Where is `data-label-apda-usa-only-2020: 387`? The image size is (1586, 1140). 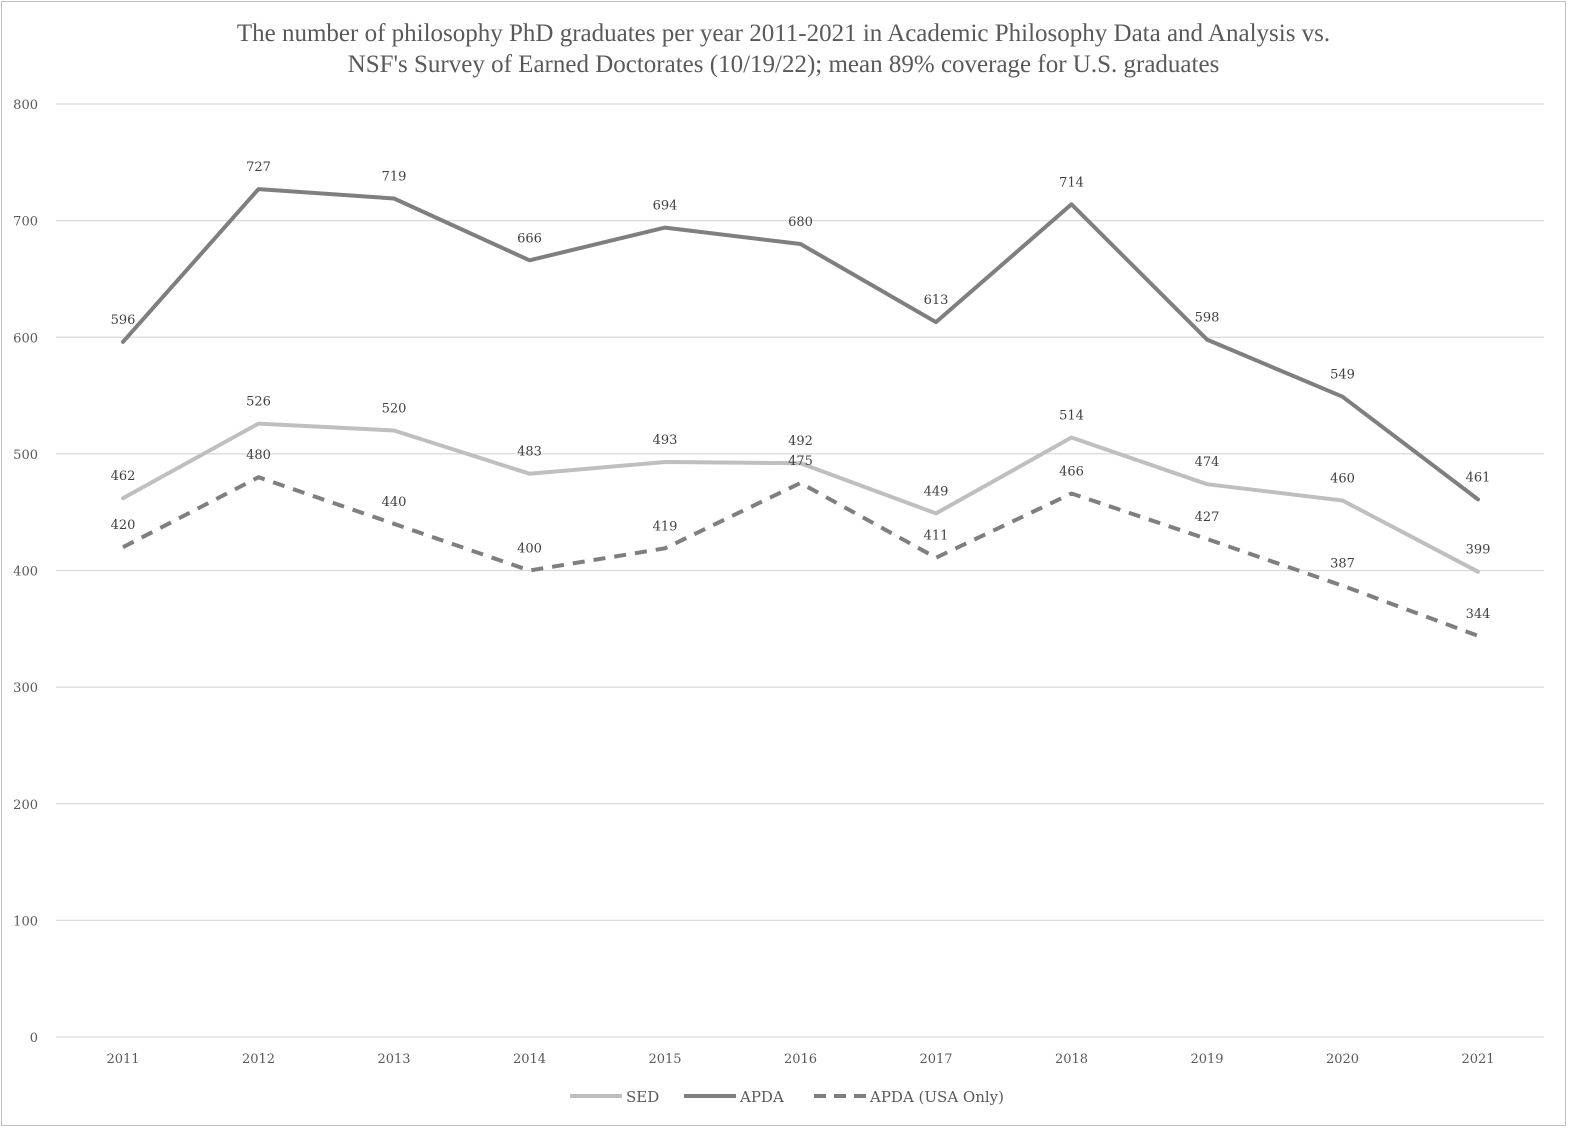
data-label-apda-usa-only-2020: 387 is located at coordinates (1342, 564).